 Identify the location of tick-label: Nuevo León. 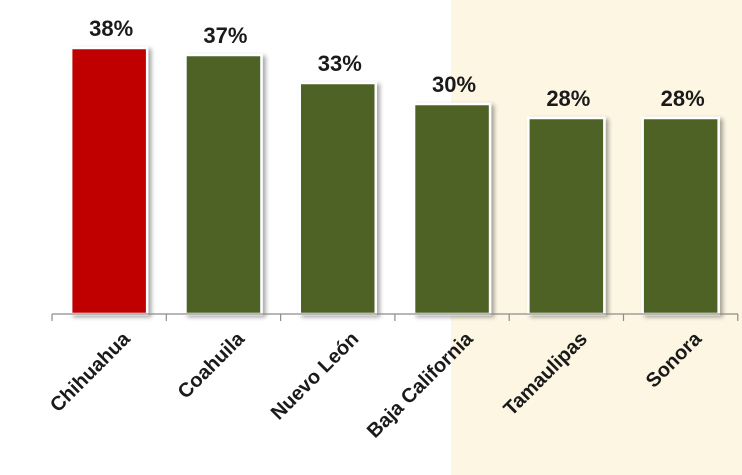
(315, 376).